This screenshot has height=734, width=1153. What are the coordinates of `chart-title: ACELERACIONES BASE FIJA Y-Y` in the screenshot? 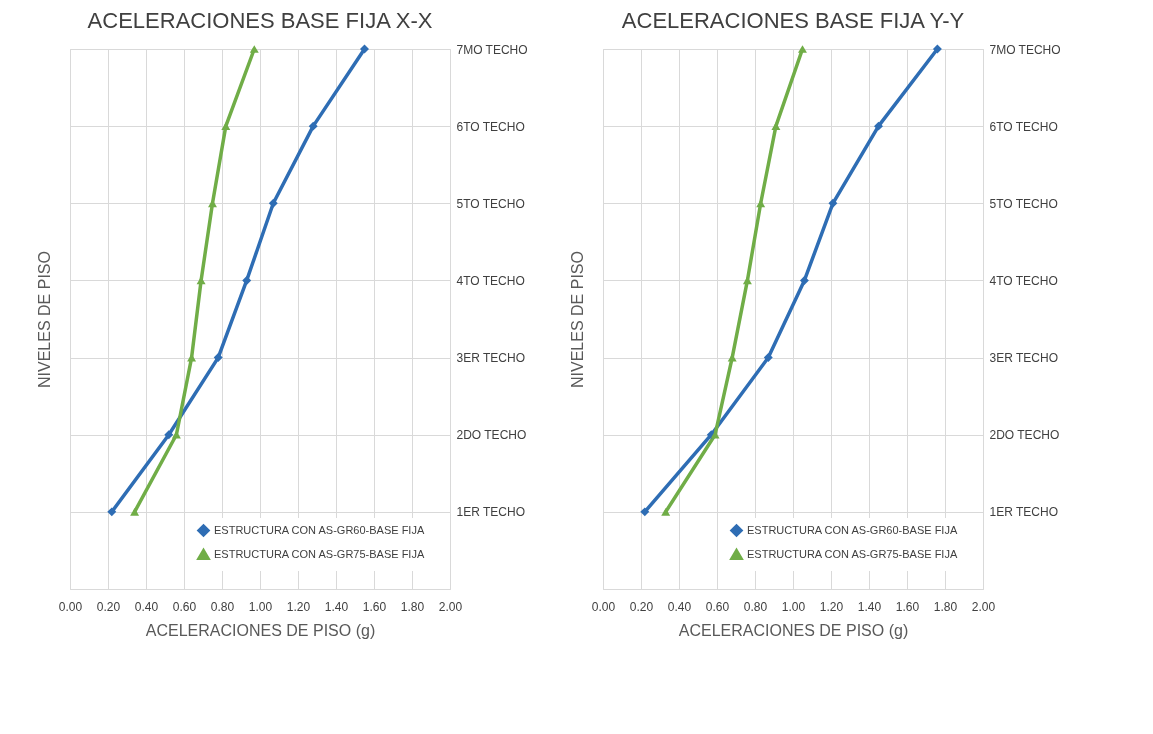 It's located at (793, 20).